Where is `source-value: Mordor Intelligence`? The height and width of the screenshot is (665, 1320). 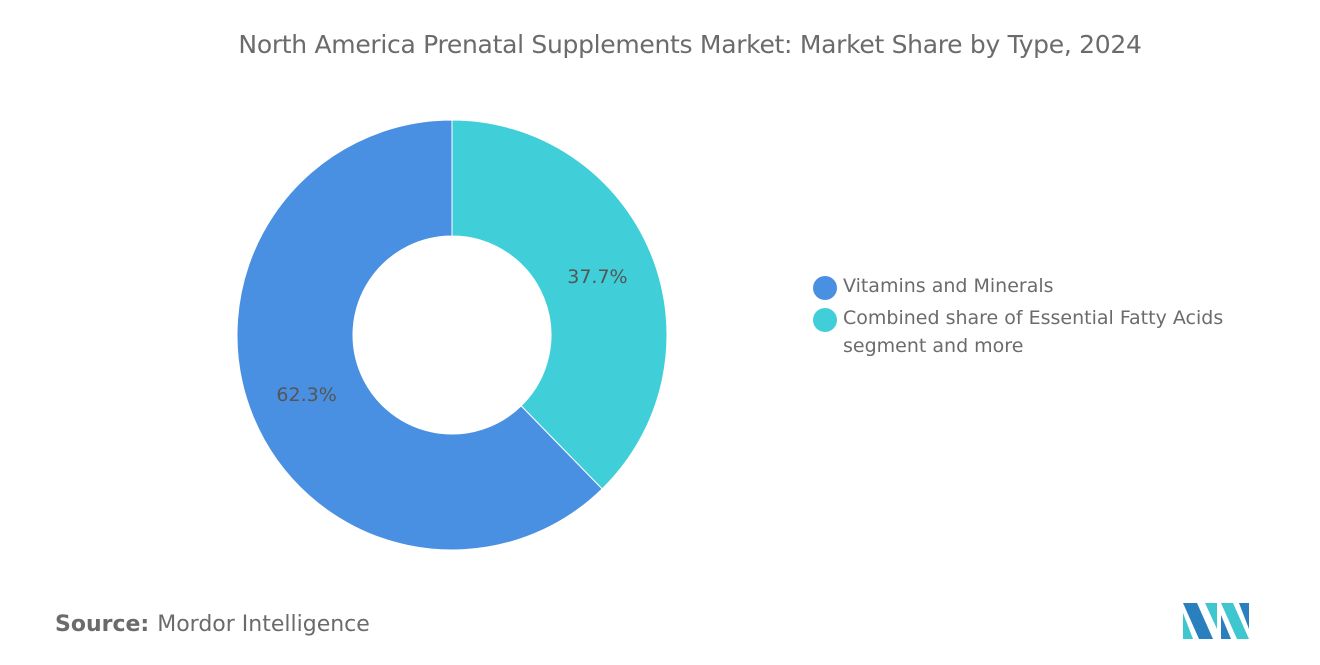
source-value: Mordor Intelligence is located at coordinates (263, 624).